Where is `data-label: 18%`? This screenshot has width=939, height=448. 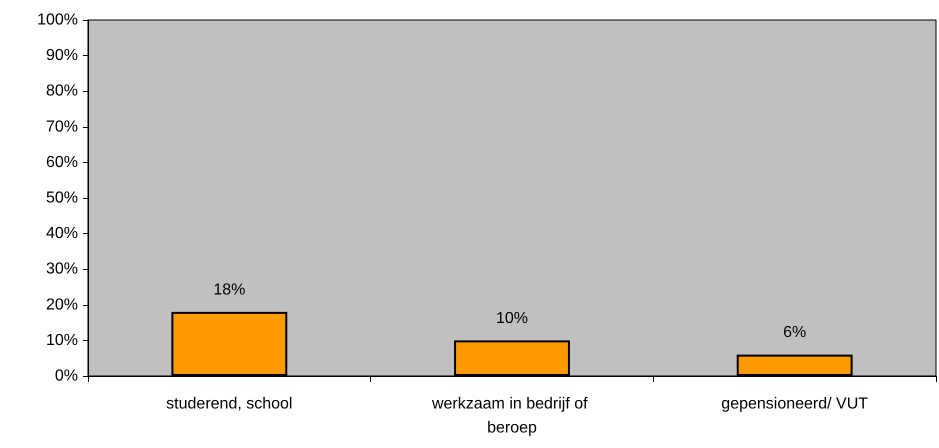
data-label: 18% is located at coordinates (229, 289).